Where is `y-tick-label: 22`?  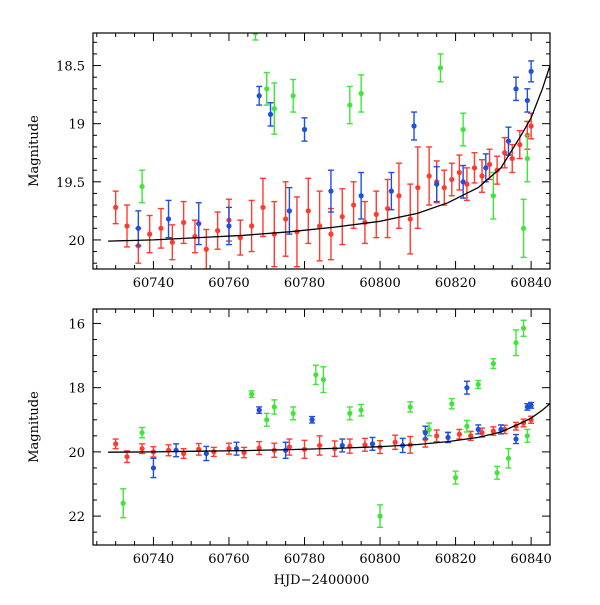
y-tick-label: 22 is located at coordinates (76, 517).